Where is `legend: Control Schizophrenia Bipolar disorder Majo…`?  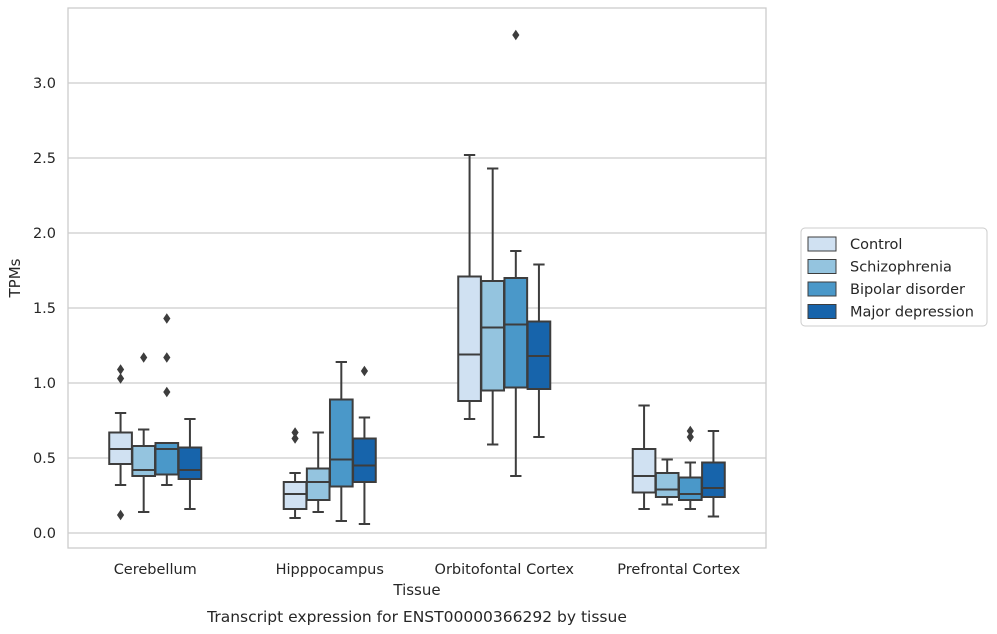 legend: Control Schizophrenia Bipolar disorder Majo… is located at coordinates (894, 277).